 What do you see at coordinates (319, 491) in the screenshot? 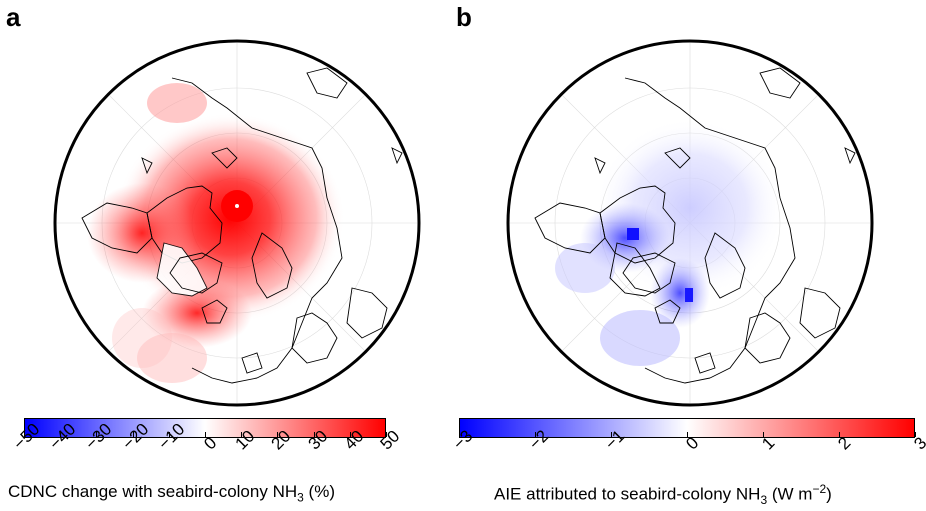
I see `colorbar-a-title-unit: (%)` at bounding box center [319, 491].